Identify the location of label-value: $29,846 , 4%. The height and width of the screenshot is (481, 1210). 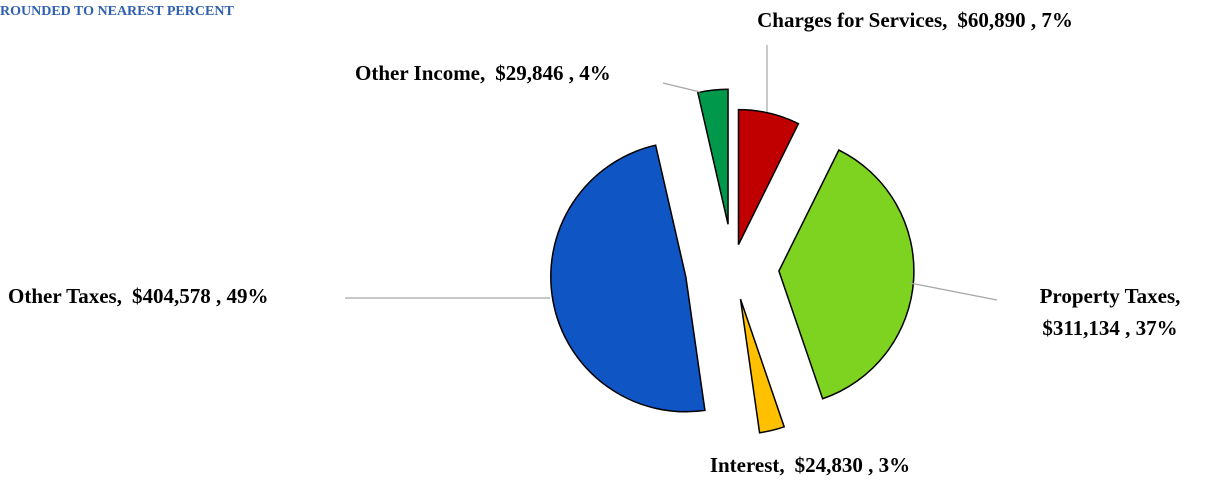
(553, 73).